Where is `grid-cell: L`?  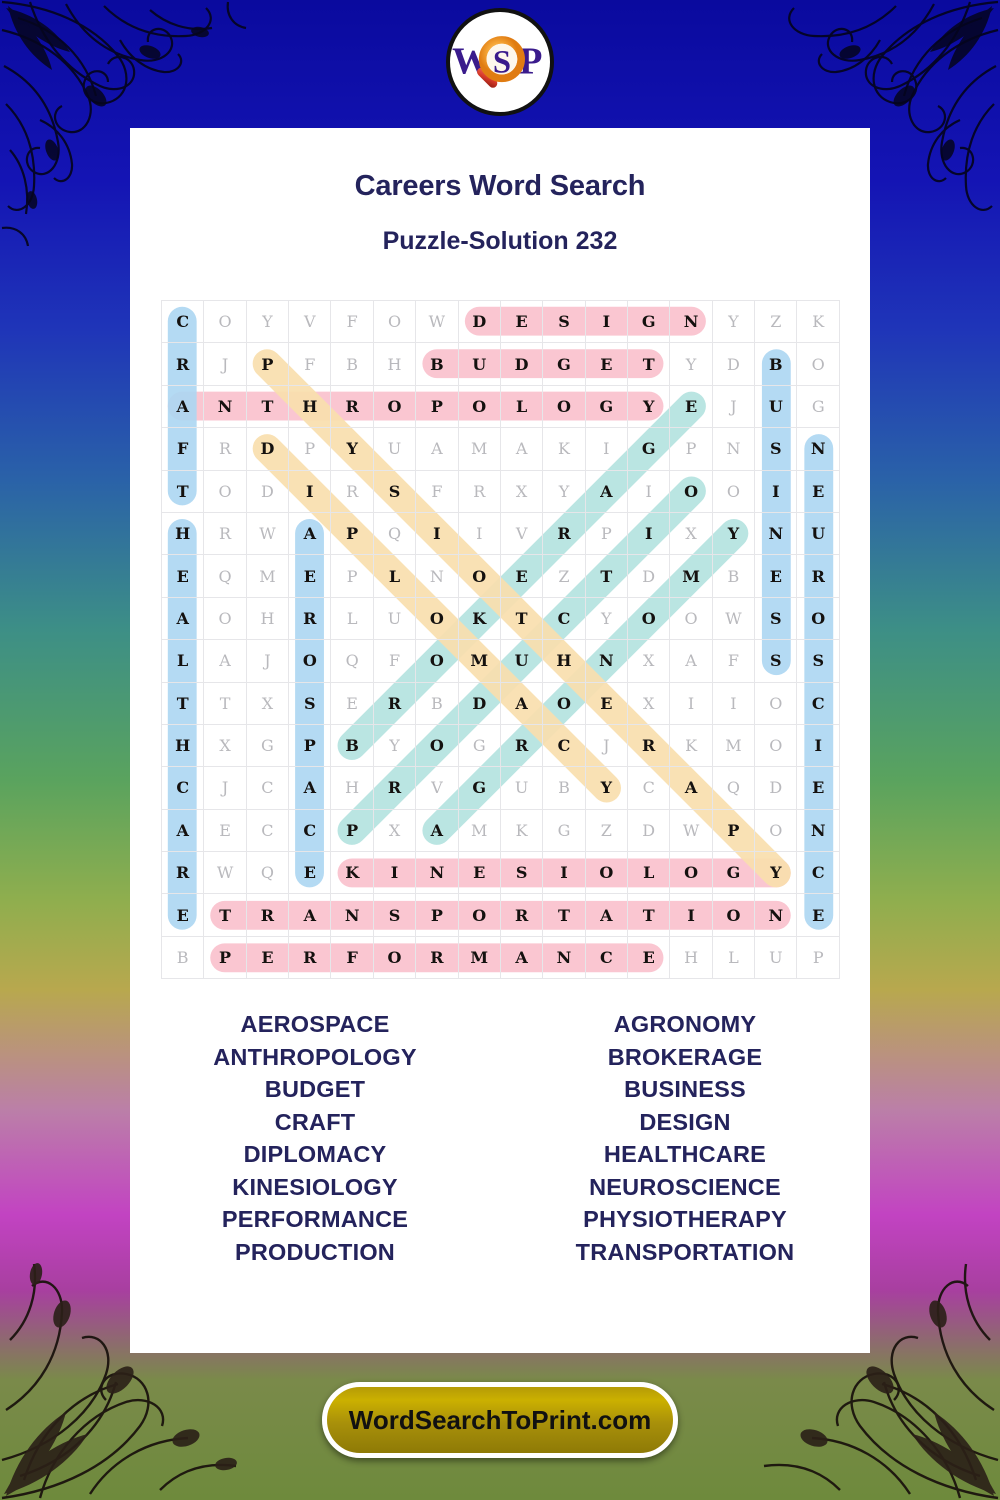 grid-cell: L is located at coordinates (521, 406).